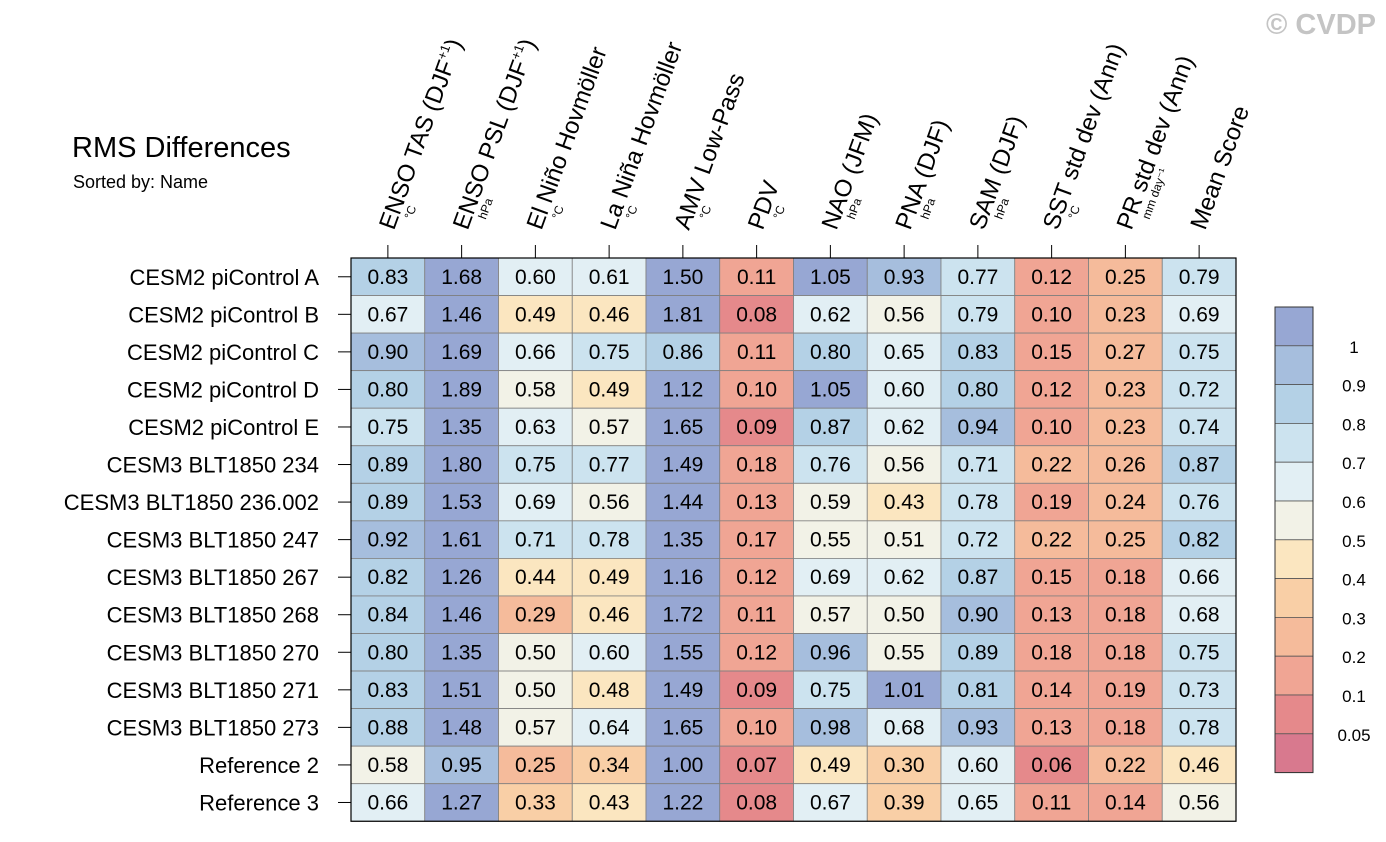  What do you see at coordinates (1354, 618) in the screenshot?
I see `colorbar-tick-label: 0.3` at bounding box center [1354, 618].